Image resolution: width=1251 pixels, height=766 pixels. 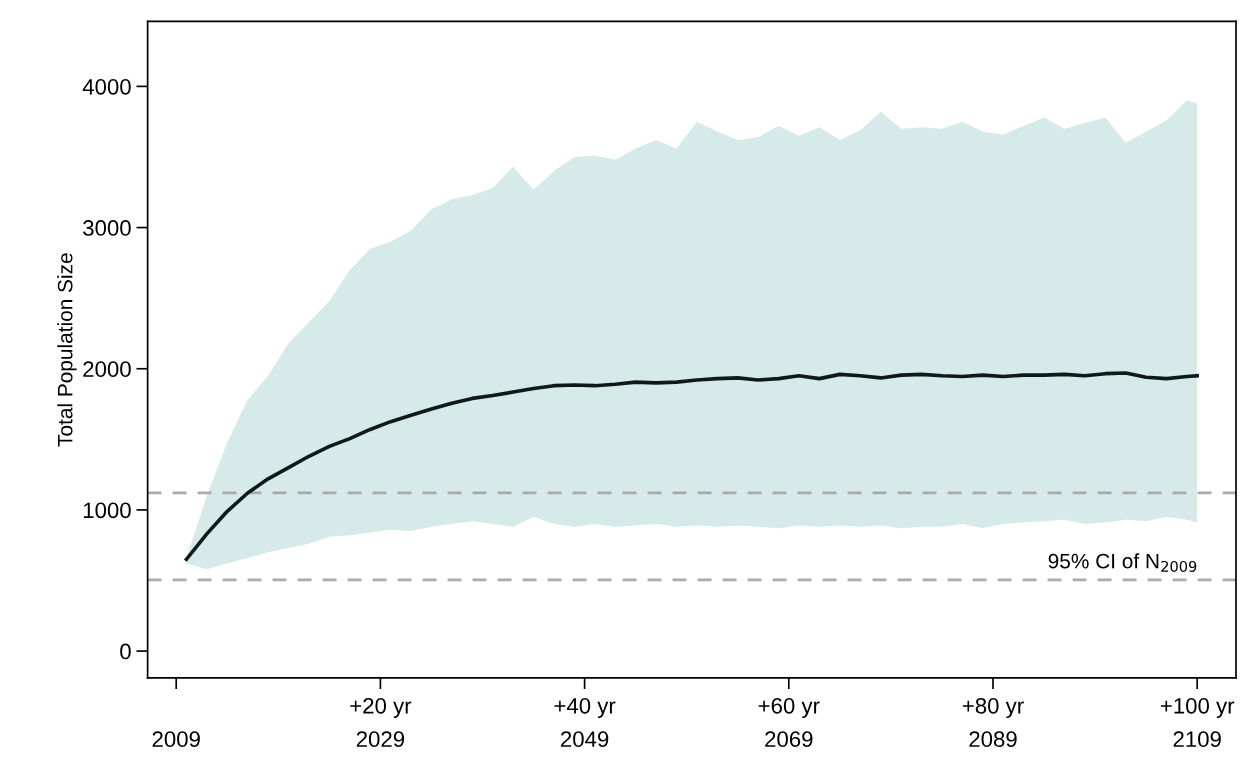 What do you see at coordinates (1197, 708) in the screenshot?
I see `x2-tick-label: +100 yr` at bounding box center [1197, 708].